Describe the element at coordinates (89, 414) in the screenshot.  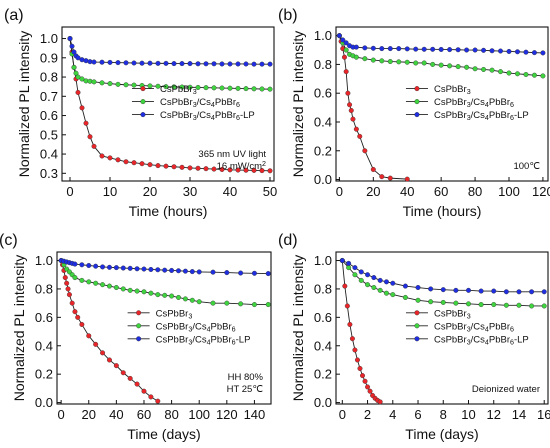
I see `x-tick-label: 20` at that location.